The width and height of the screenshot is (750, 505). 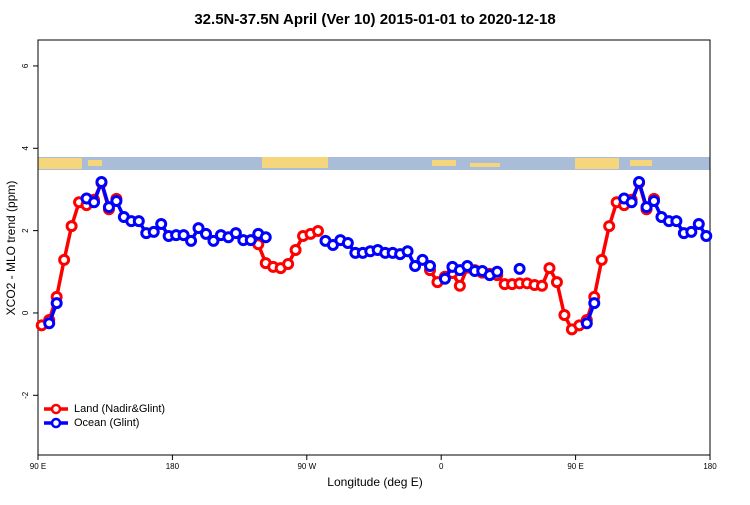 What do you see at coordinates (306, 466) in the screenshot?
I see `x-tick-label: 90 W` at bounding box center [306, 466].